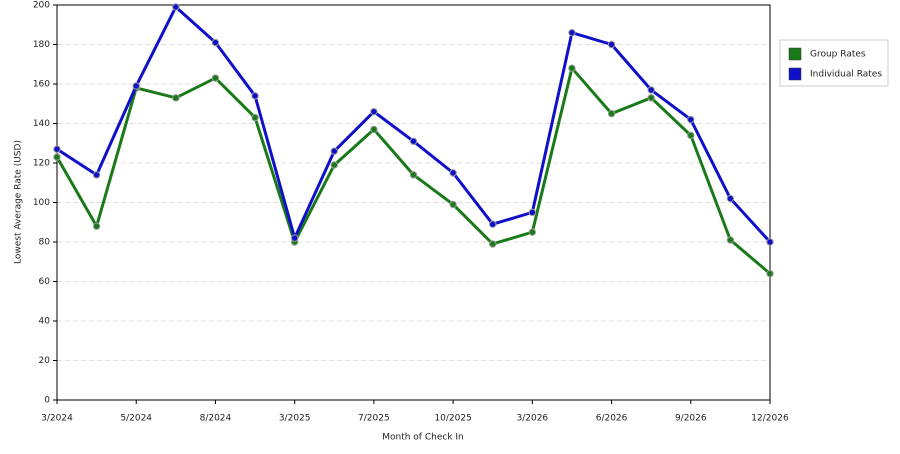 The width and height of the screenshot is (900, 454). I want to click on x-axis-label: Month of Check In, so click(423, 438).